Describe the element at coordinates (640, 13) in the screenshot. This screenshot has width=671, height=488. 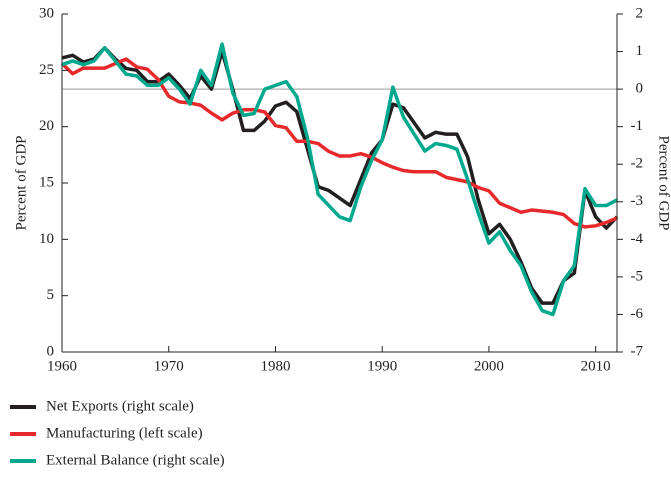
I see `y2-tick-label: 2` at that location.